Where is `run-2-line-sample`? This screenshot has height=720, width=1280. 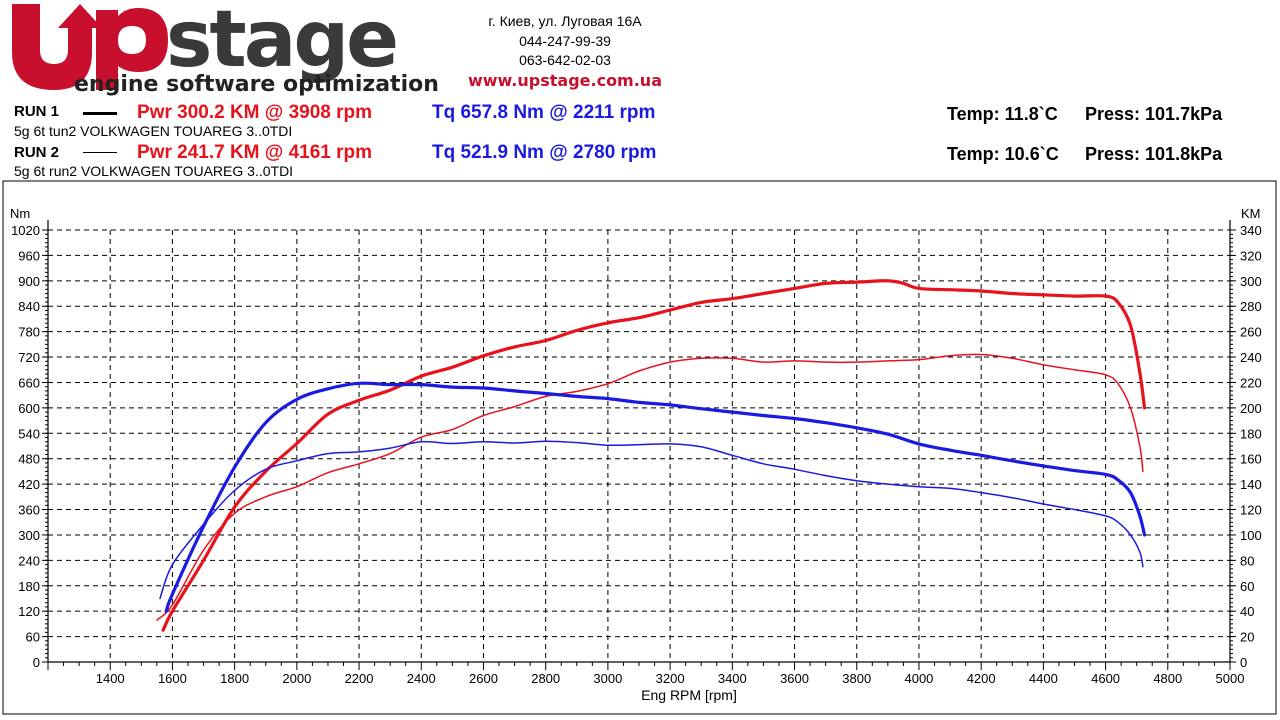
run-2-line-sample is located at coordinates (100, 152).